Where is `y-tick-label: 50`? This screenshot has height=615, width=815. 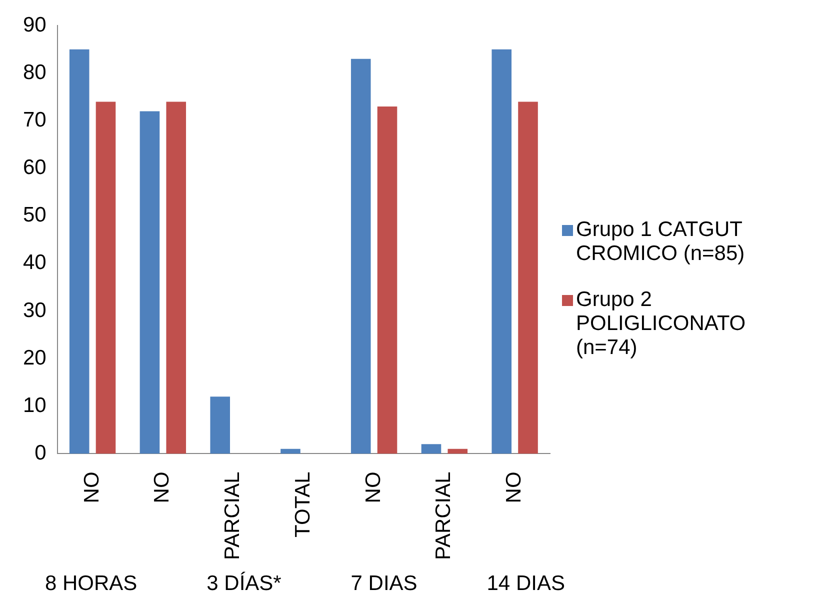
y-tick-label: 50 is located at coordinates (34, 215).